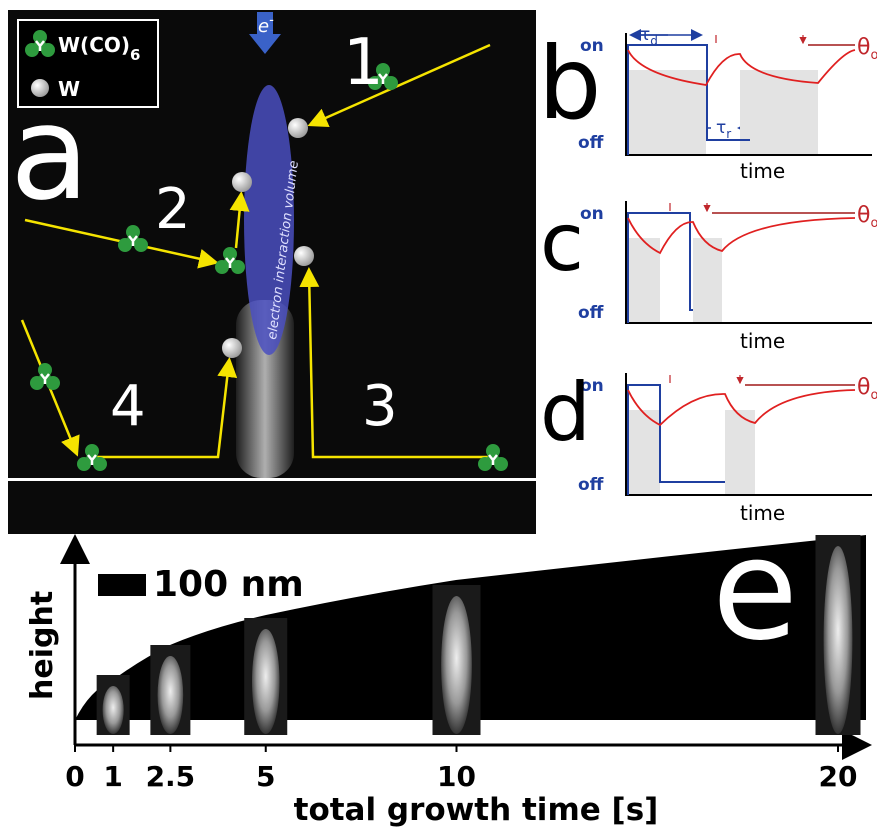 The height and width of the screenshot is (832, 877). Describe the element at coordinates (266, 25) in the screenshot. I see `beam-label: e-` at that location.